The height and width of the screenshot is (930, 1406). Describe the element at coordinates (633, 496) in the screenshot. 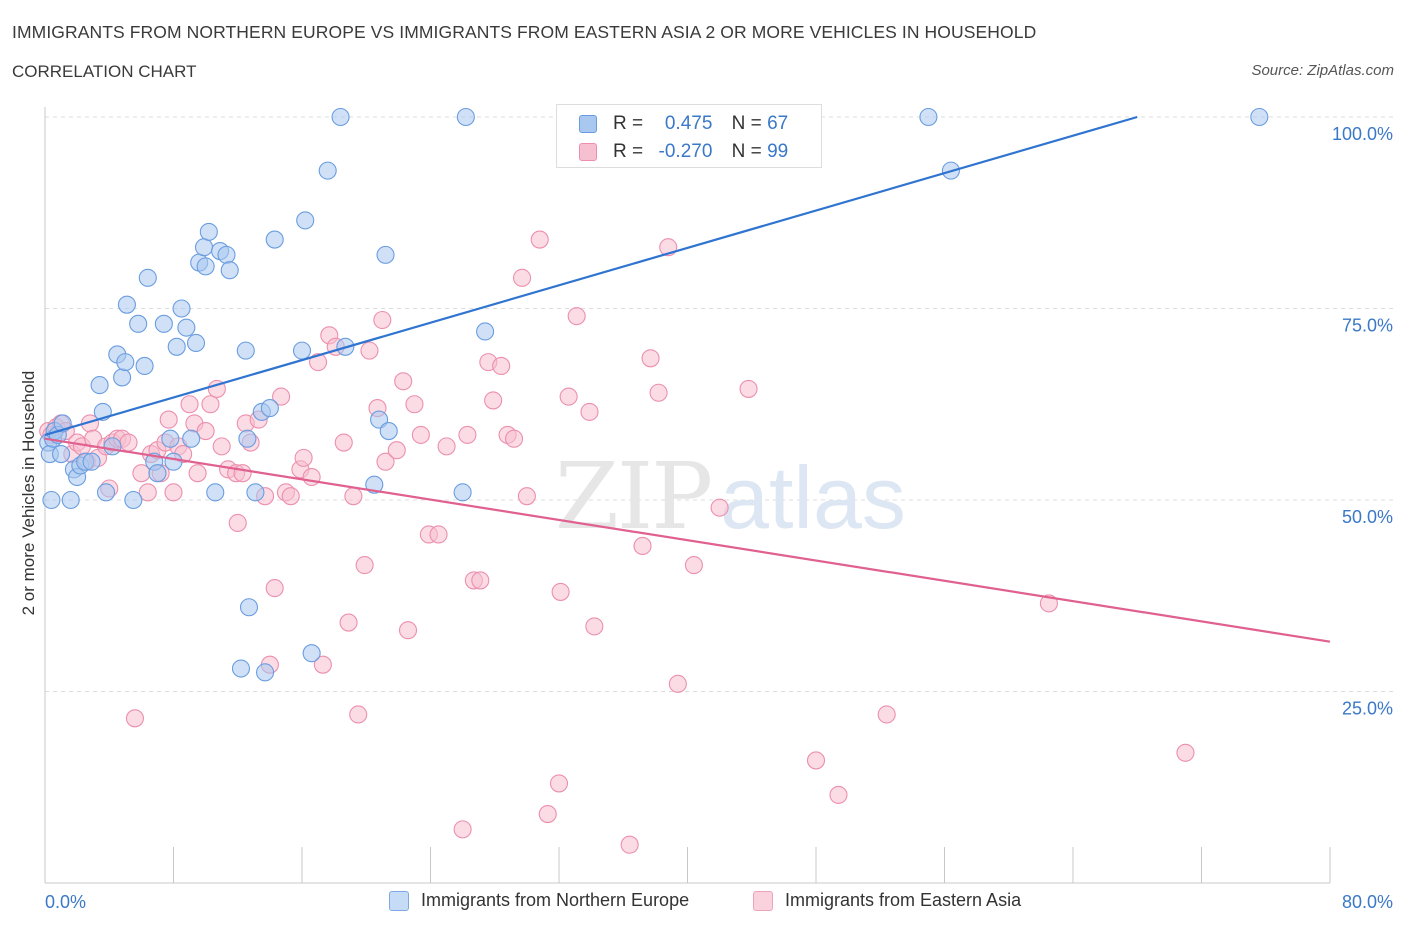

I see `watermark-zip: ZIP` at that location.